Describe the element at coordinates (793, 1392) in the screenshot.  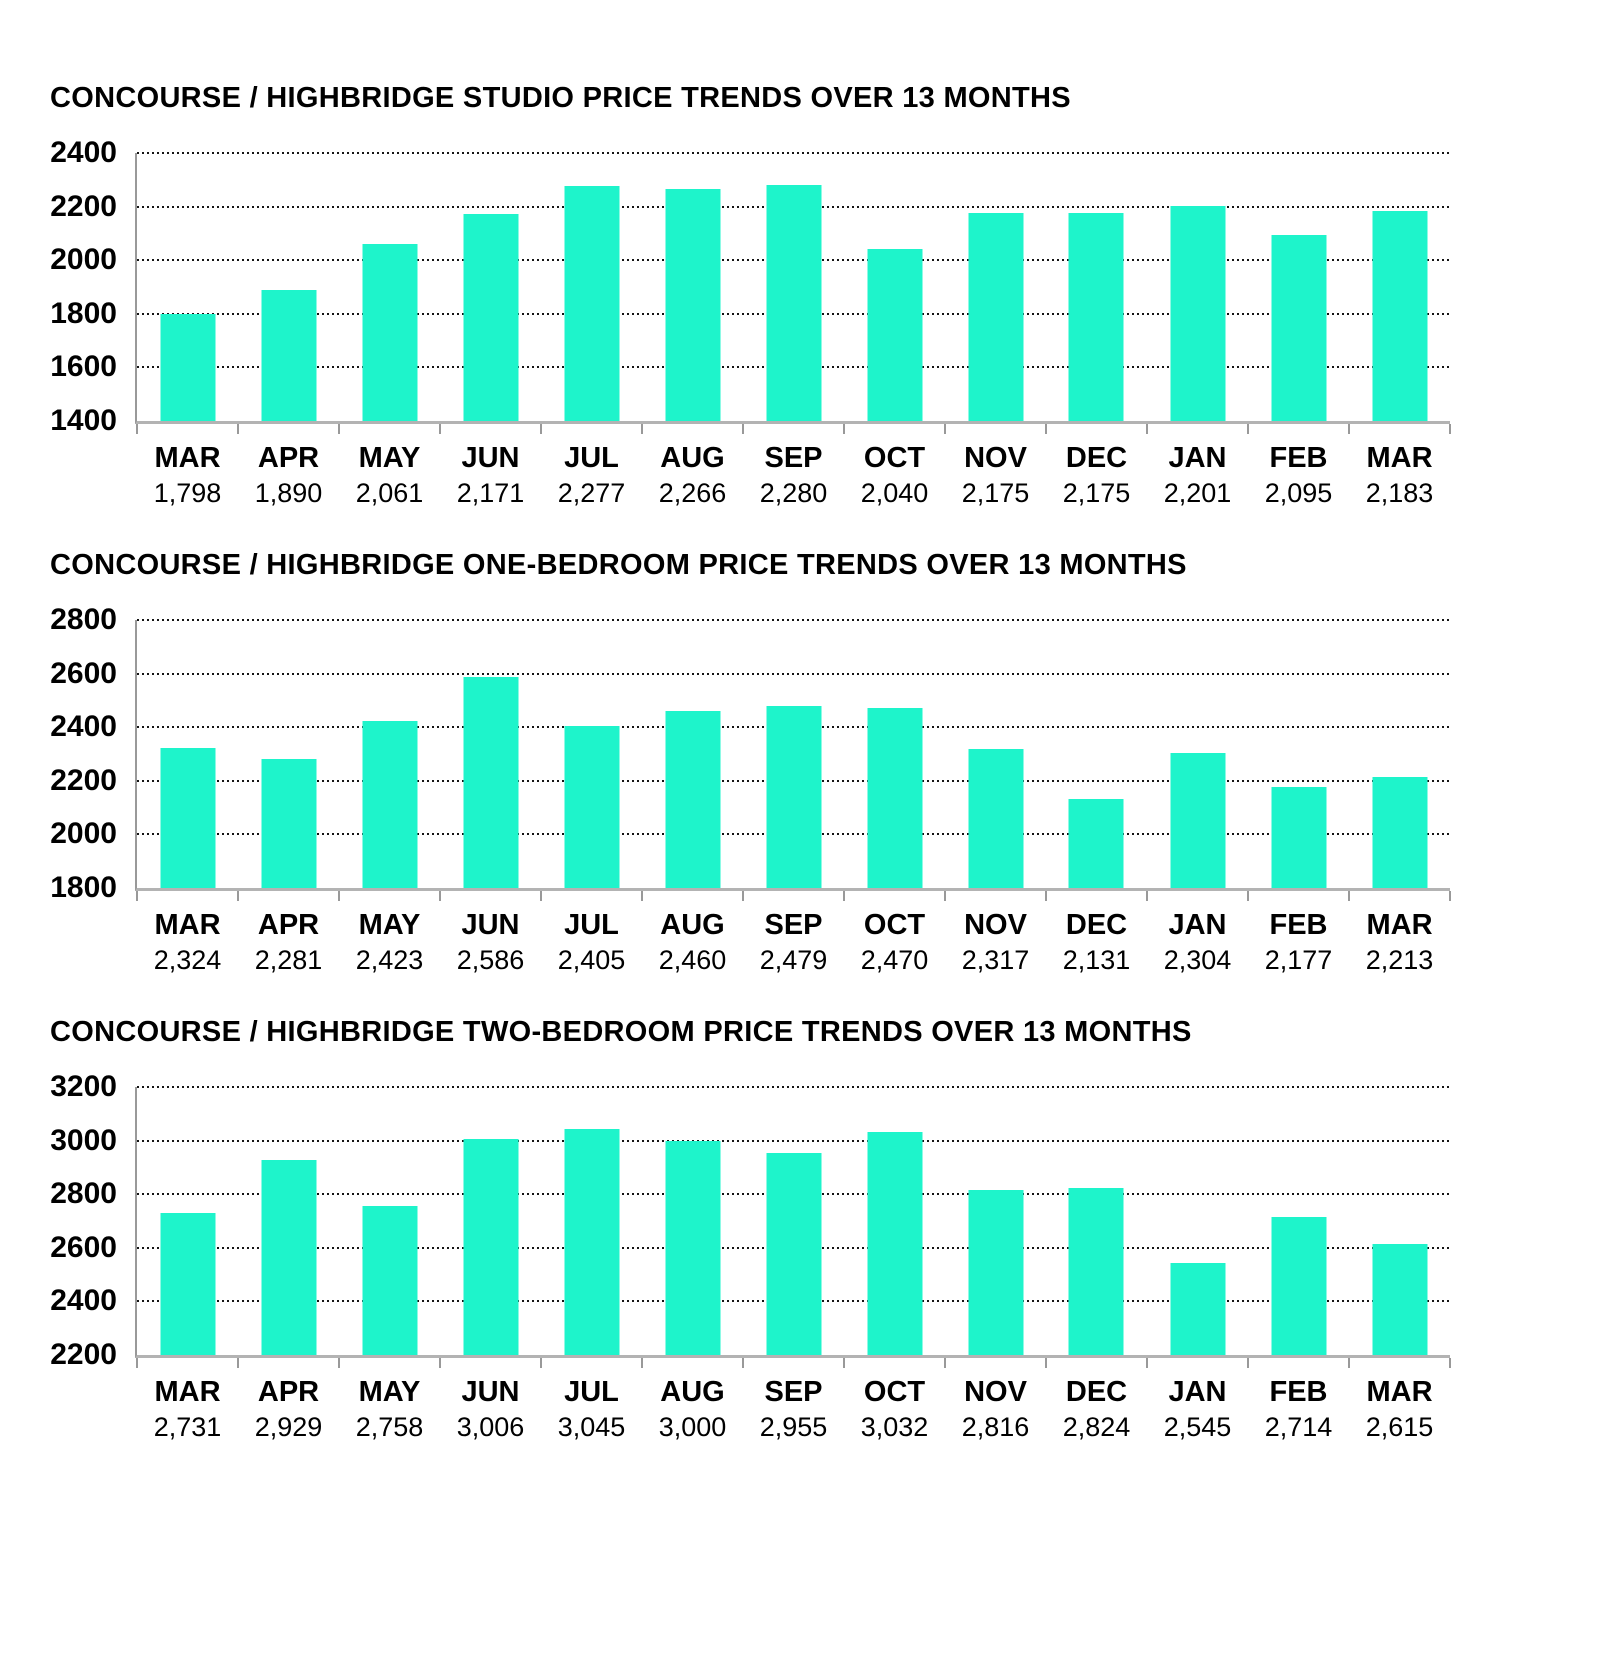
I see `month-label: SEP` at that location.